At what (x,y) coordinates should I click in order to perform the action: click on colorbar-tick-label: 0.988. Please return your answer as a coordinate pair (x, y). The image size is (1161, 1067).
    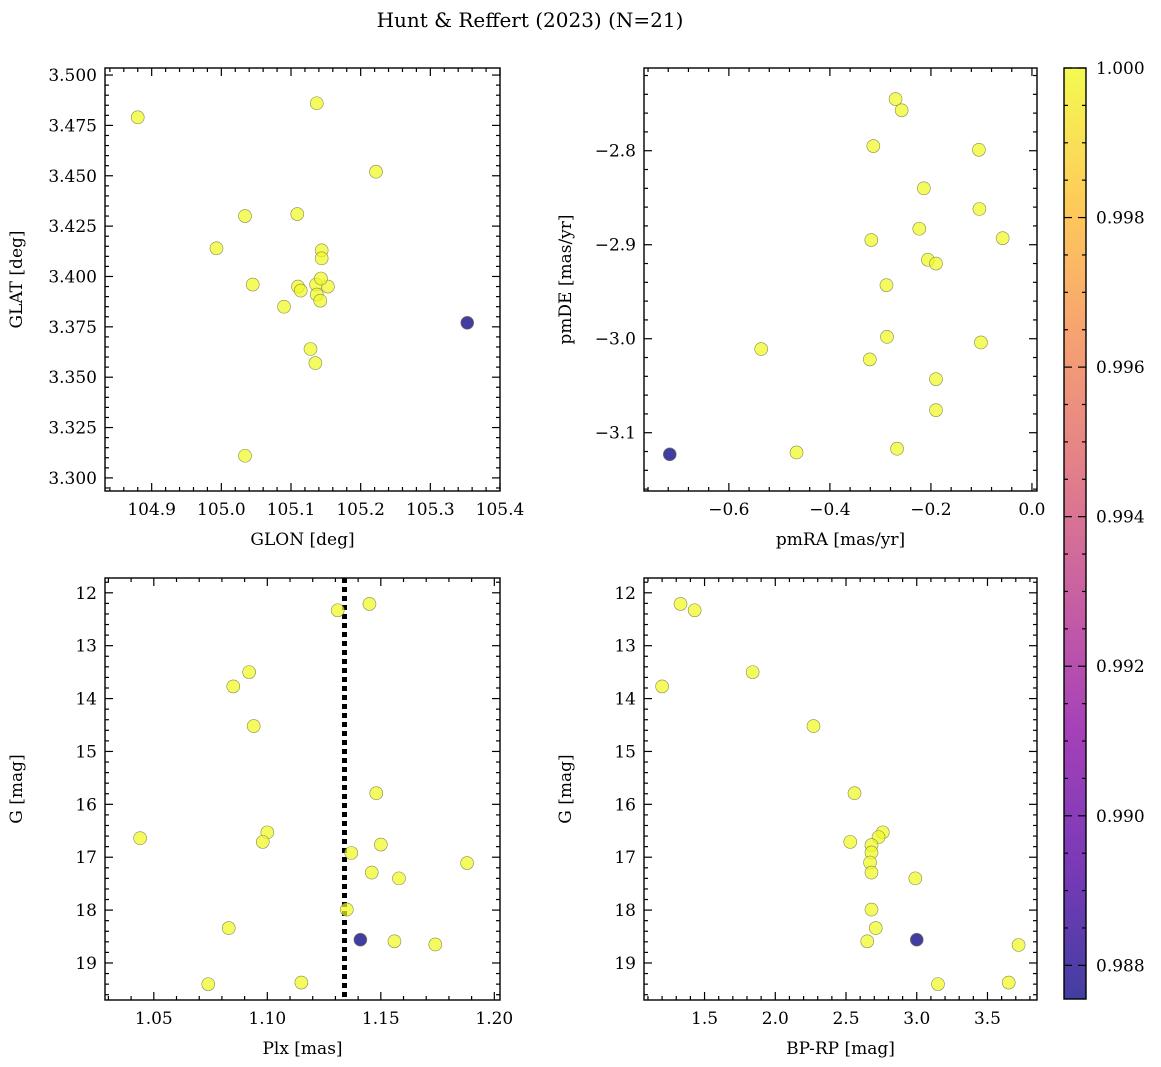
    Looking at the image, I should click on (1120, 966).